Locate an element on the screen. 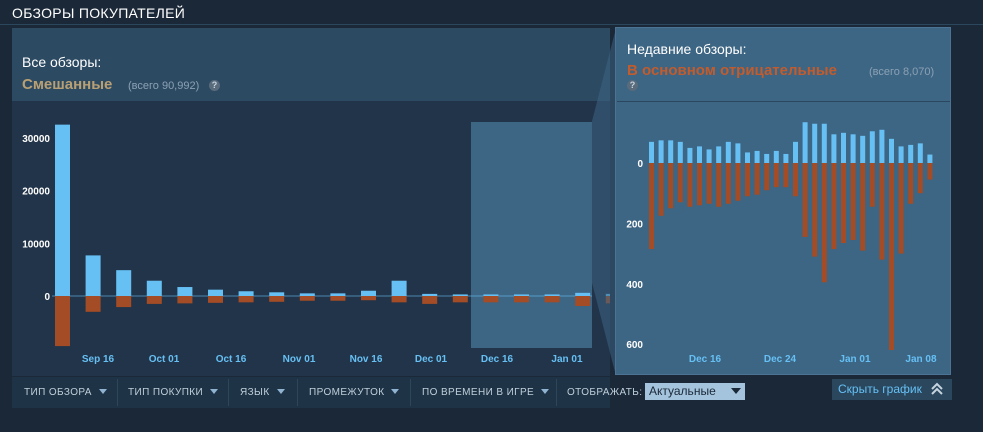 The image size is (983, 432). y-tick-label: 10000 is located at coordinates (36, 244).